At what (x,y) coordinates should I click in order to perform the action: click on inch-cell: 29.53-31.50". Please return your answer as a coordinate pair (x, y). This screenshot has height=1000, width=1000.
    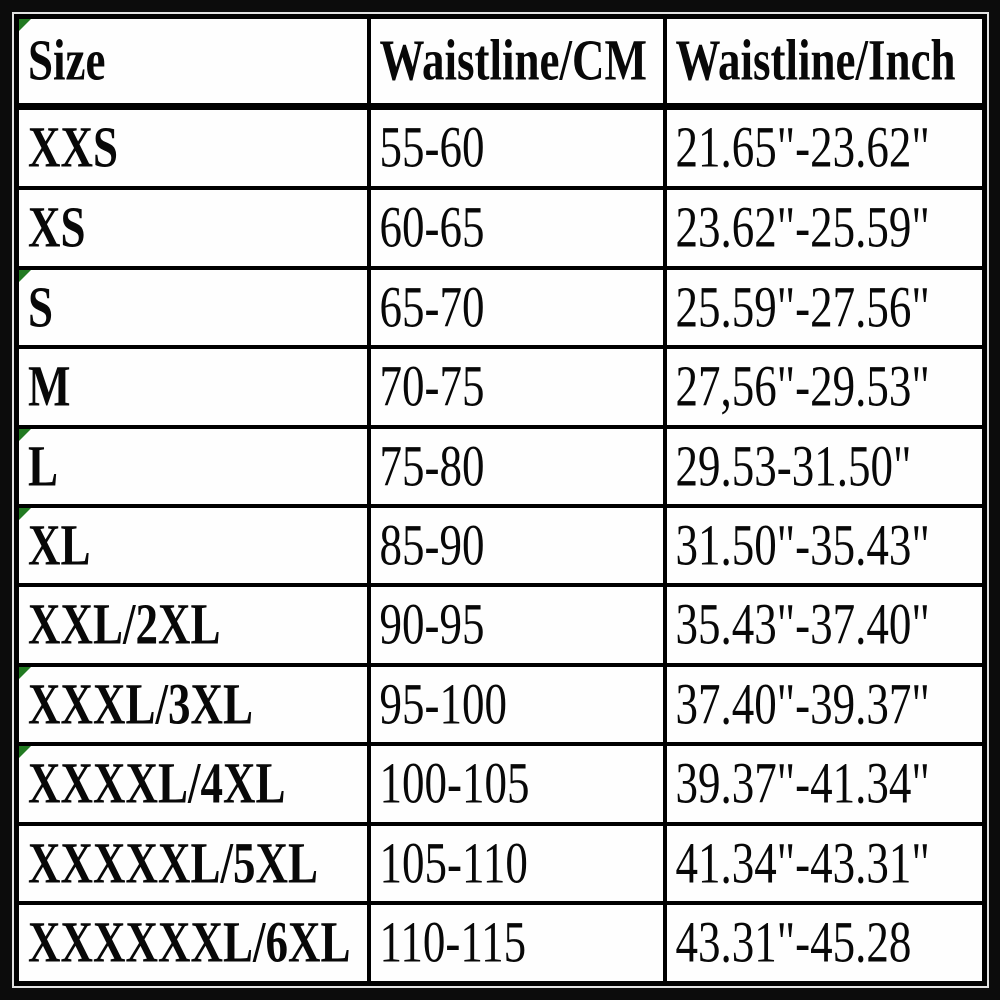
    Looking at the image, I should click on (824, 466).